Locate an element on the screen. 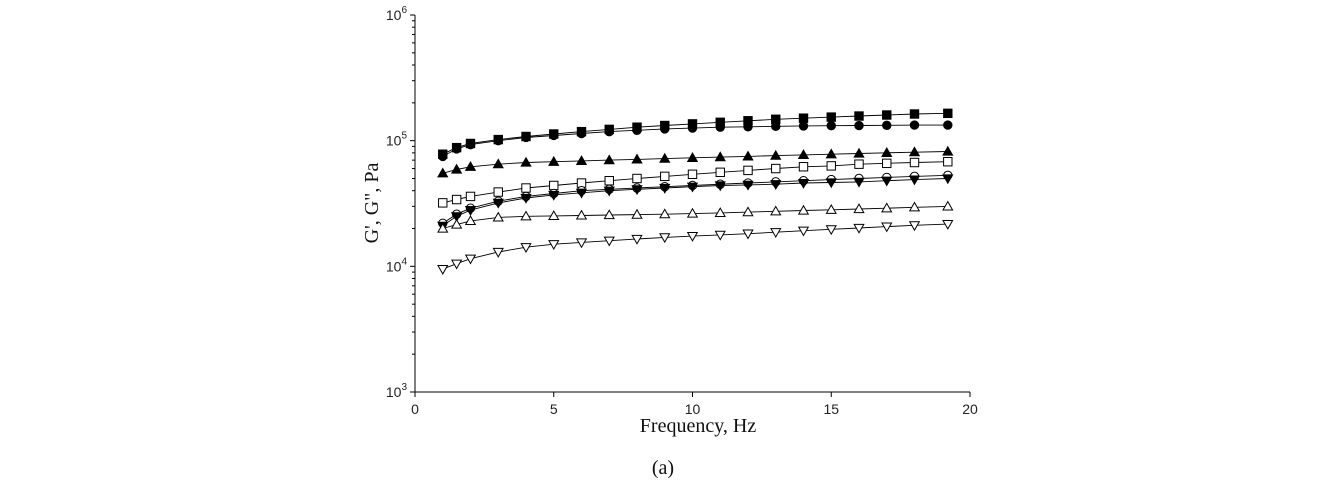  y-tick-label: 10³ is located at coordinates (397, 391).